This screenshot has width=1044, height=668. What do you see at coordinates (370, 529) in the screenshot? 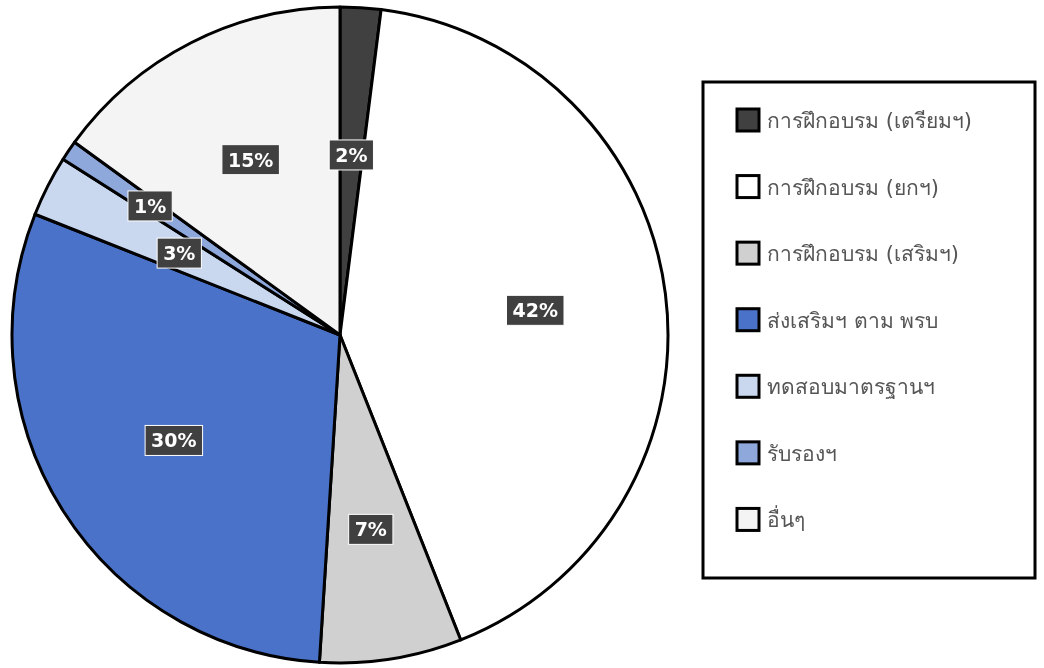
I see `data-label: 7%` at bounding box center [370, 529].